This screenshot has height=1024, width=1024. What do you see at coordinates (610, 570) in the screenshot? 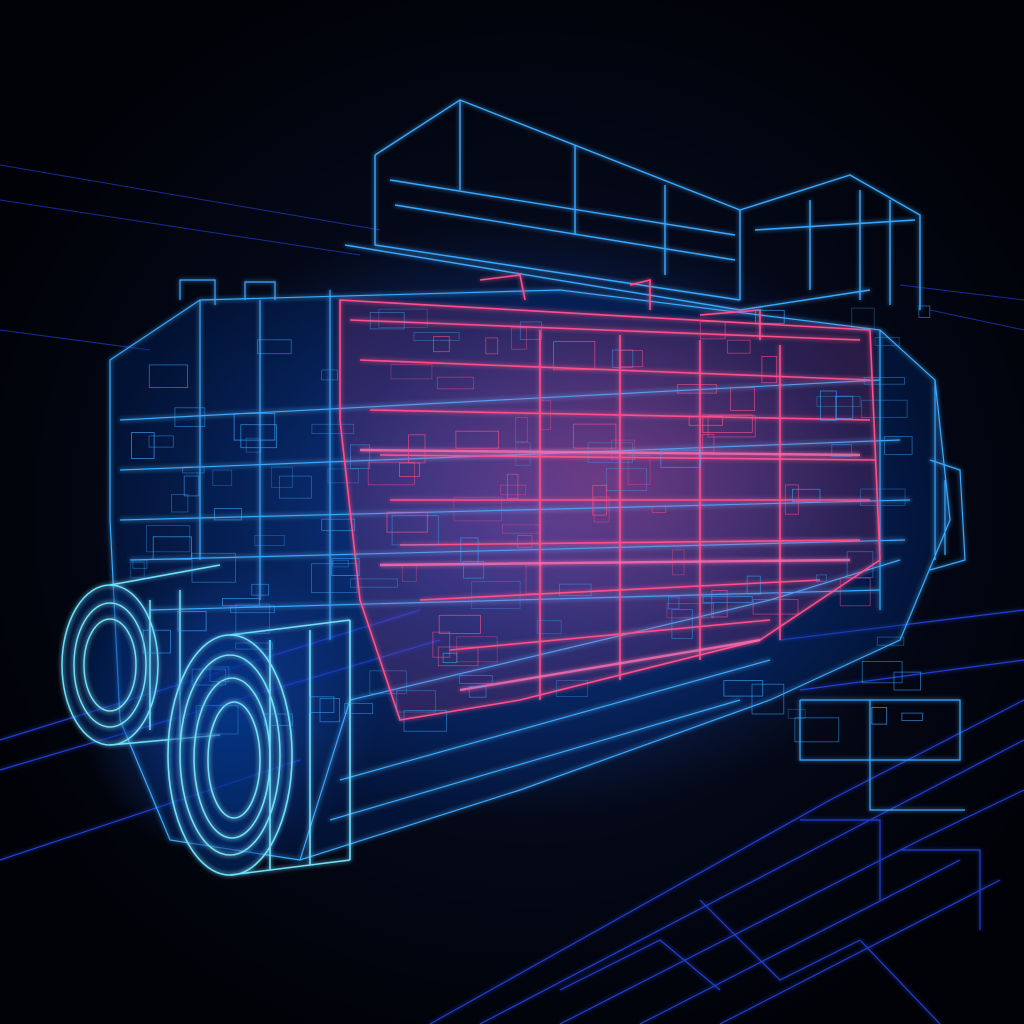
I see `core-accent-lines` at bounding box center [610, 570].